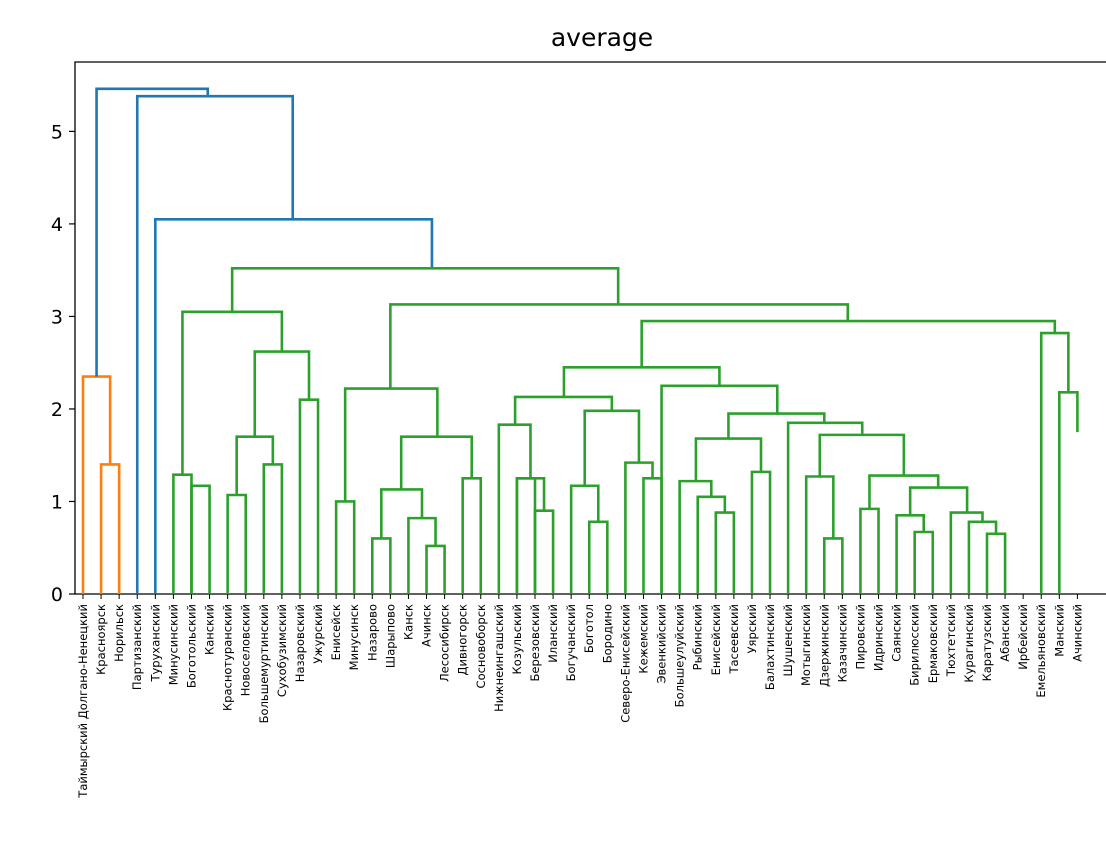 Image resolution: width=1106 pixels, height=842 pixels. I want to click on leaf-label: Дзержинский, so click(824, 645).